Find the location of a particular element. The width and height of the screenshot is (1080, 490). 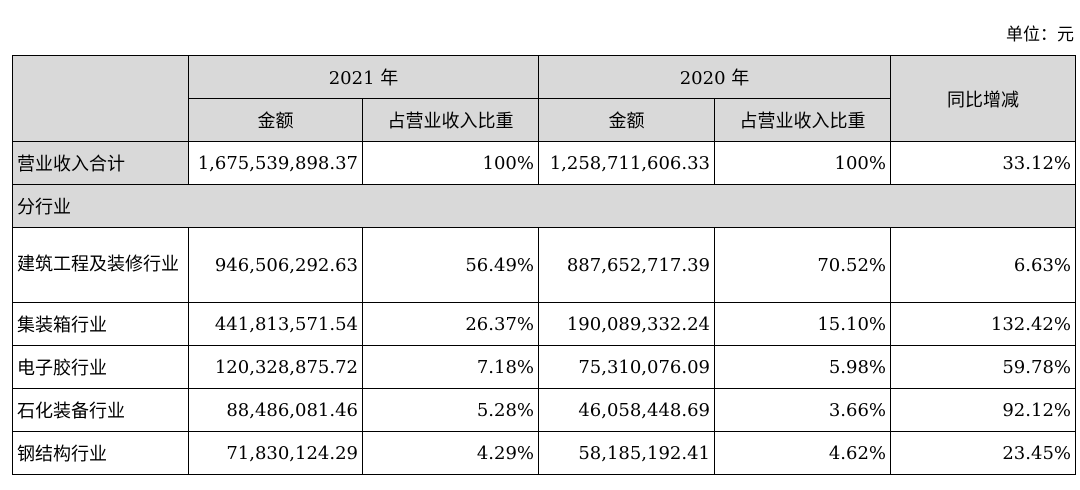

header-amount-2021: 金额 is located at coordinates (275, 120).